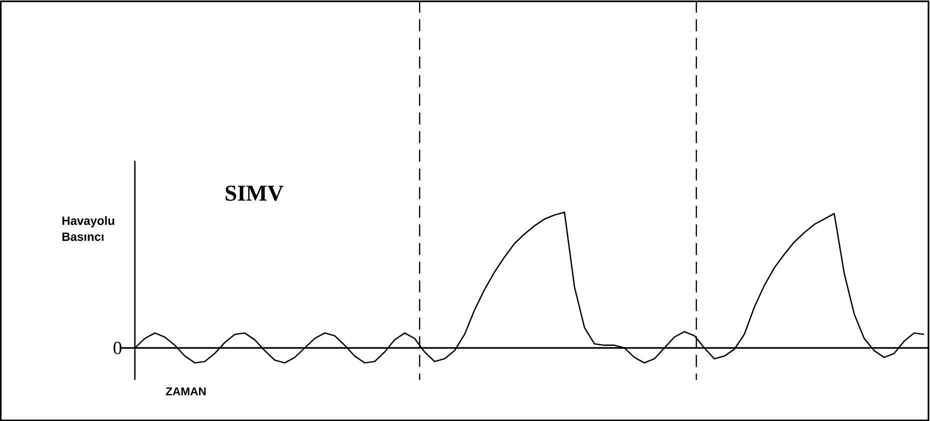 The width and height of the screenshot is (930, 421). I want to click on y-axis-title: Havayolu Basıncı, so click(88, 228).